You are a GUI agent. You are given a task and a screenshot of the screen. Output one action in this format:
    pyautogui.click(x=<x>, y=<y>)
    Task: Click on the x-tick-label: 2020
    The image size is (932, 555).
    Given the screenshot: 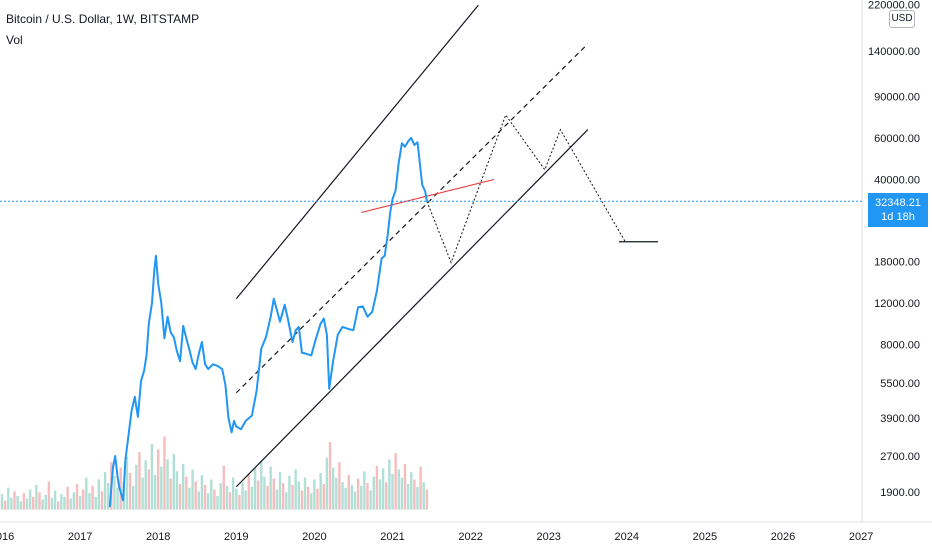 What is the action you would take?
    pyautogui.click(x=314, y=537)
    